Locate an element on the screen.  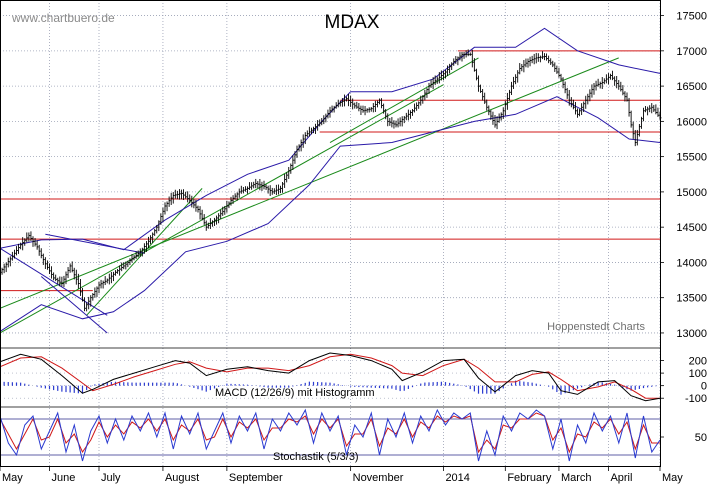
x-tick-label: September is located at coordinates (256, 478).